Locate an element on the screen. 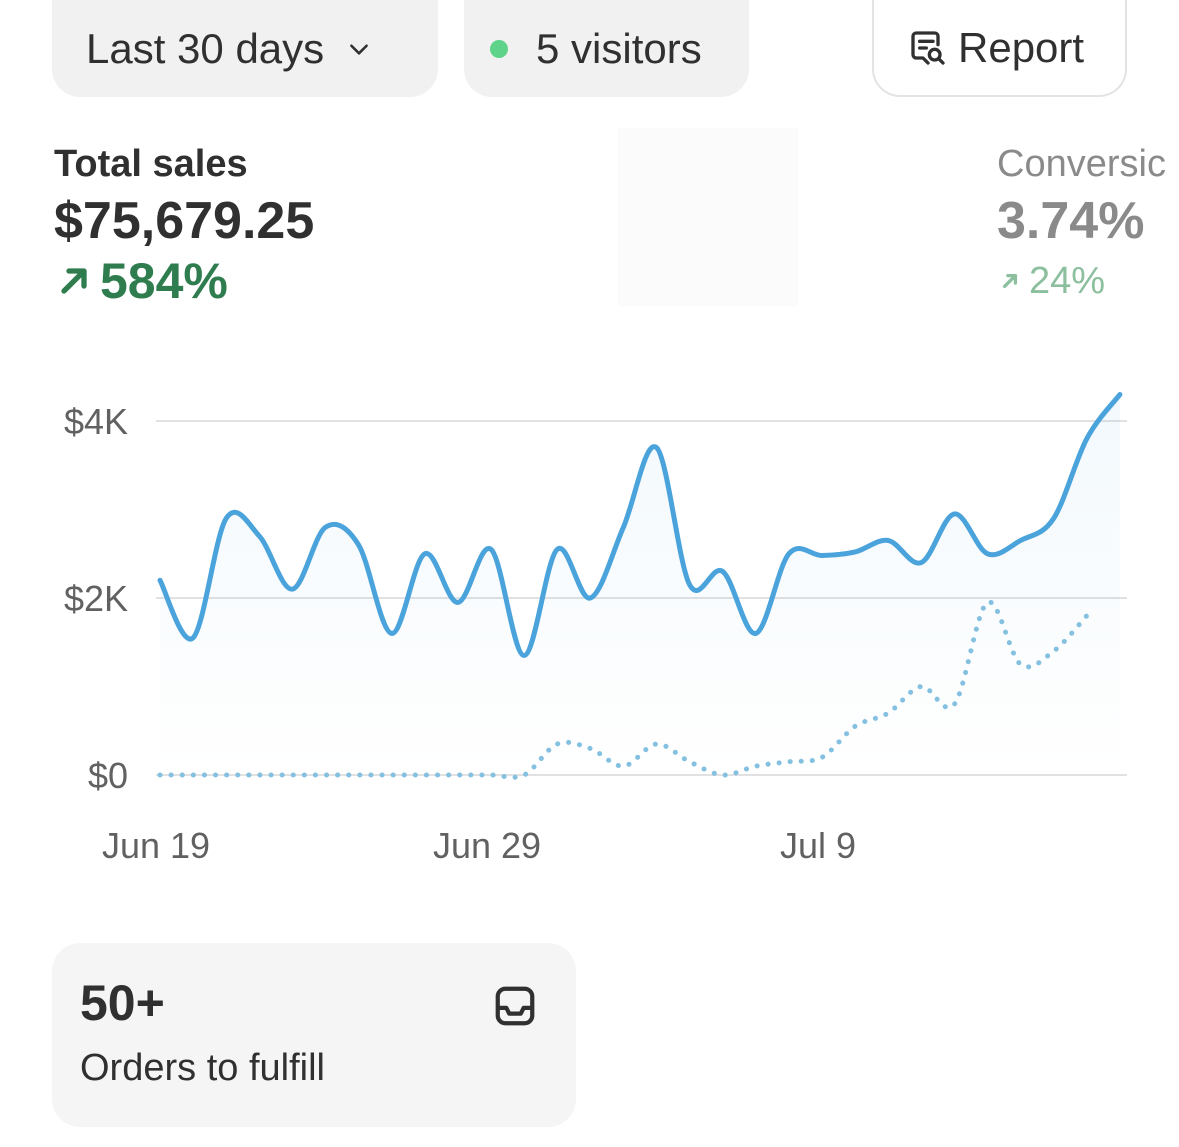 The height and width of the screenshot is (1147, 1179). chevron-down-icon is located at coordinates (359, 49).